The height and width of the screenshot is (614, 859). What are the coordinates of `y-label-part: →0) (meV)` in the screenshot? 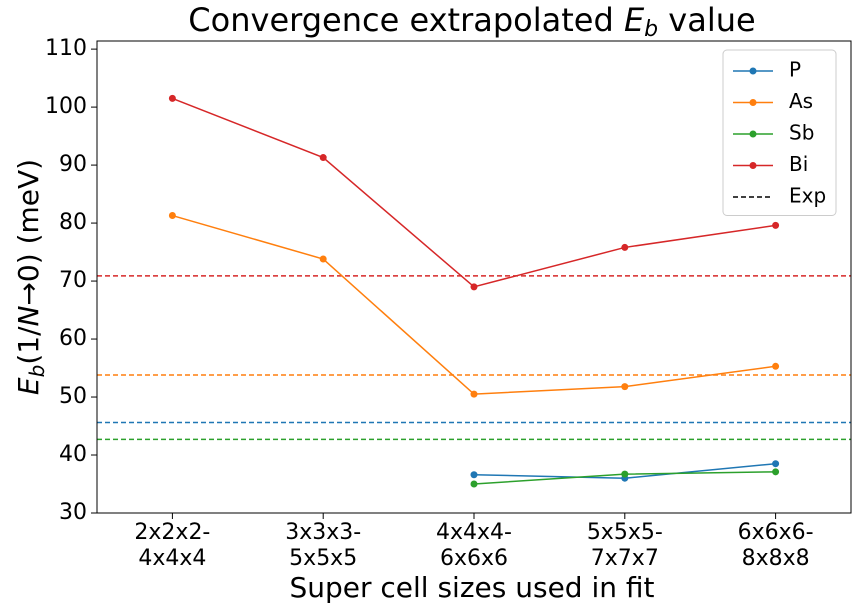 It's located at (28, 232).